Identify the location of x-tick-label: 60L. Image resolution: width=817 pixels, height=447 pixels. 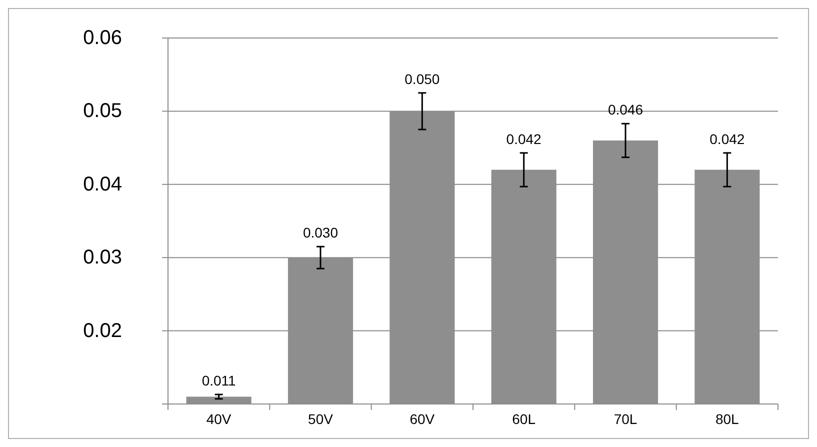
(524, 419).